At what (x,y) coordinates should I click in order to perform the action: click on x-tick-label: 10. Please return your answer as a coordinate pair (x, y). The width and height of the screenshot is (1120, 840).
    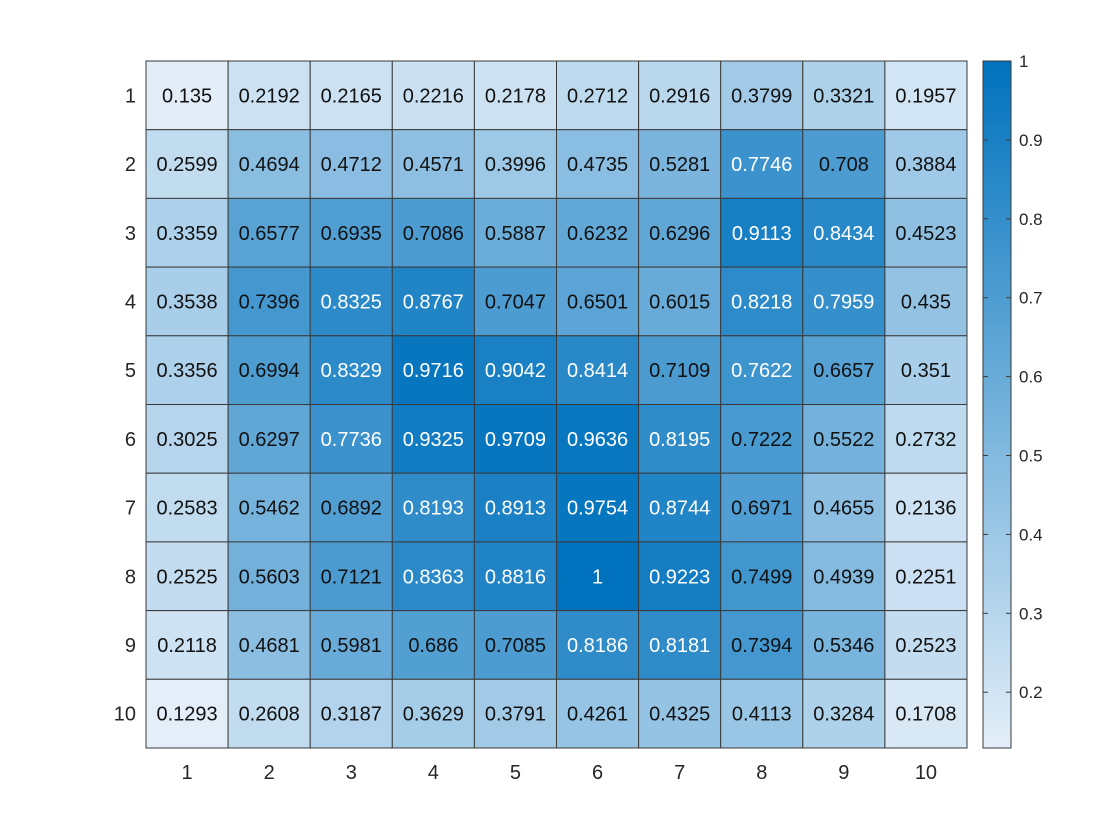
    Looking at the image, I should click on (926, 773).